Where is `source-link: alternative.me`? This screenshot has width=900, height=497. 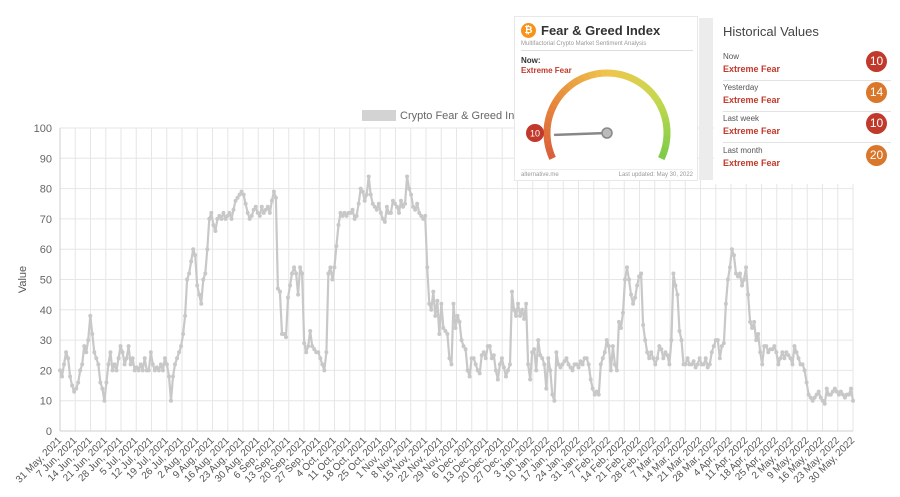 source-link: alternative.me is located at coordinates (540, 175).